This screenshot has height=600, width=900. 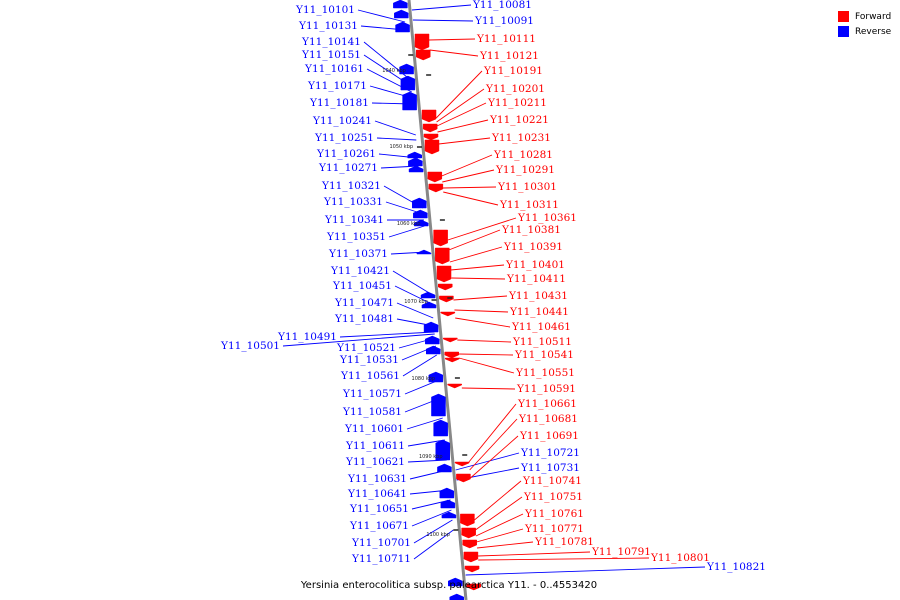 I want to click on gene-label-y11-10601: Y11_10601, so click(x=374, y=429).